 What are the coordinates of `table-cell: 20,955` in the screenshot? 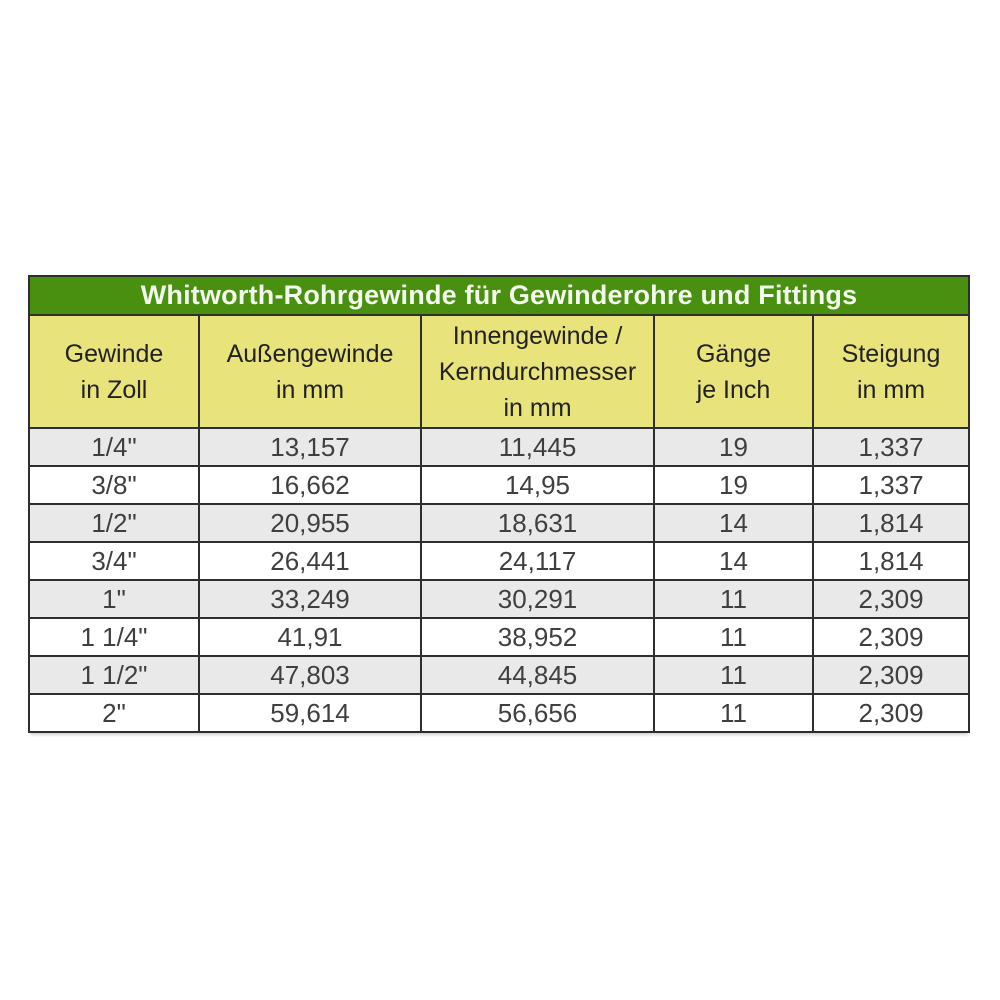 It's located at (310, 523).